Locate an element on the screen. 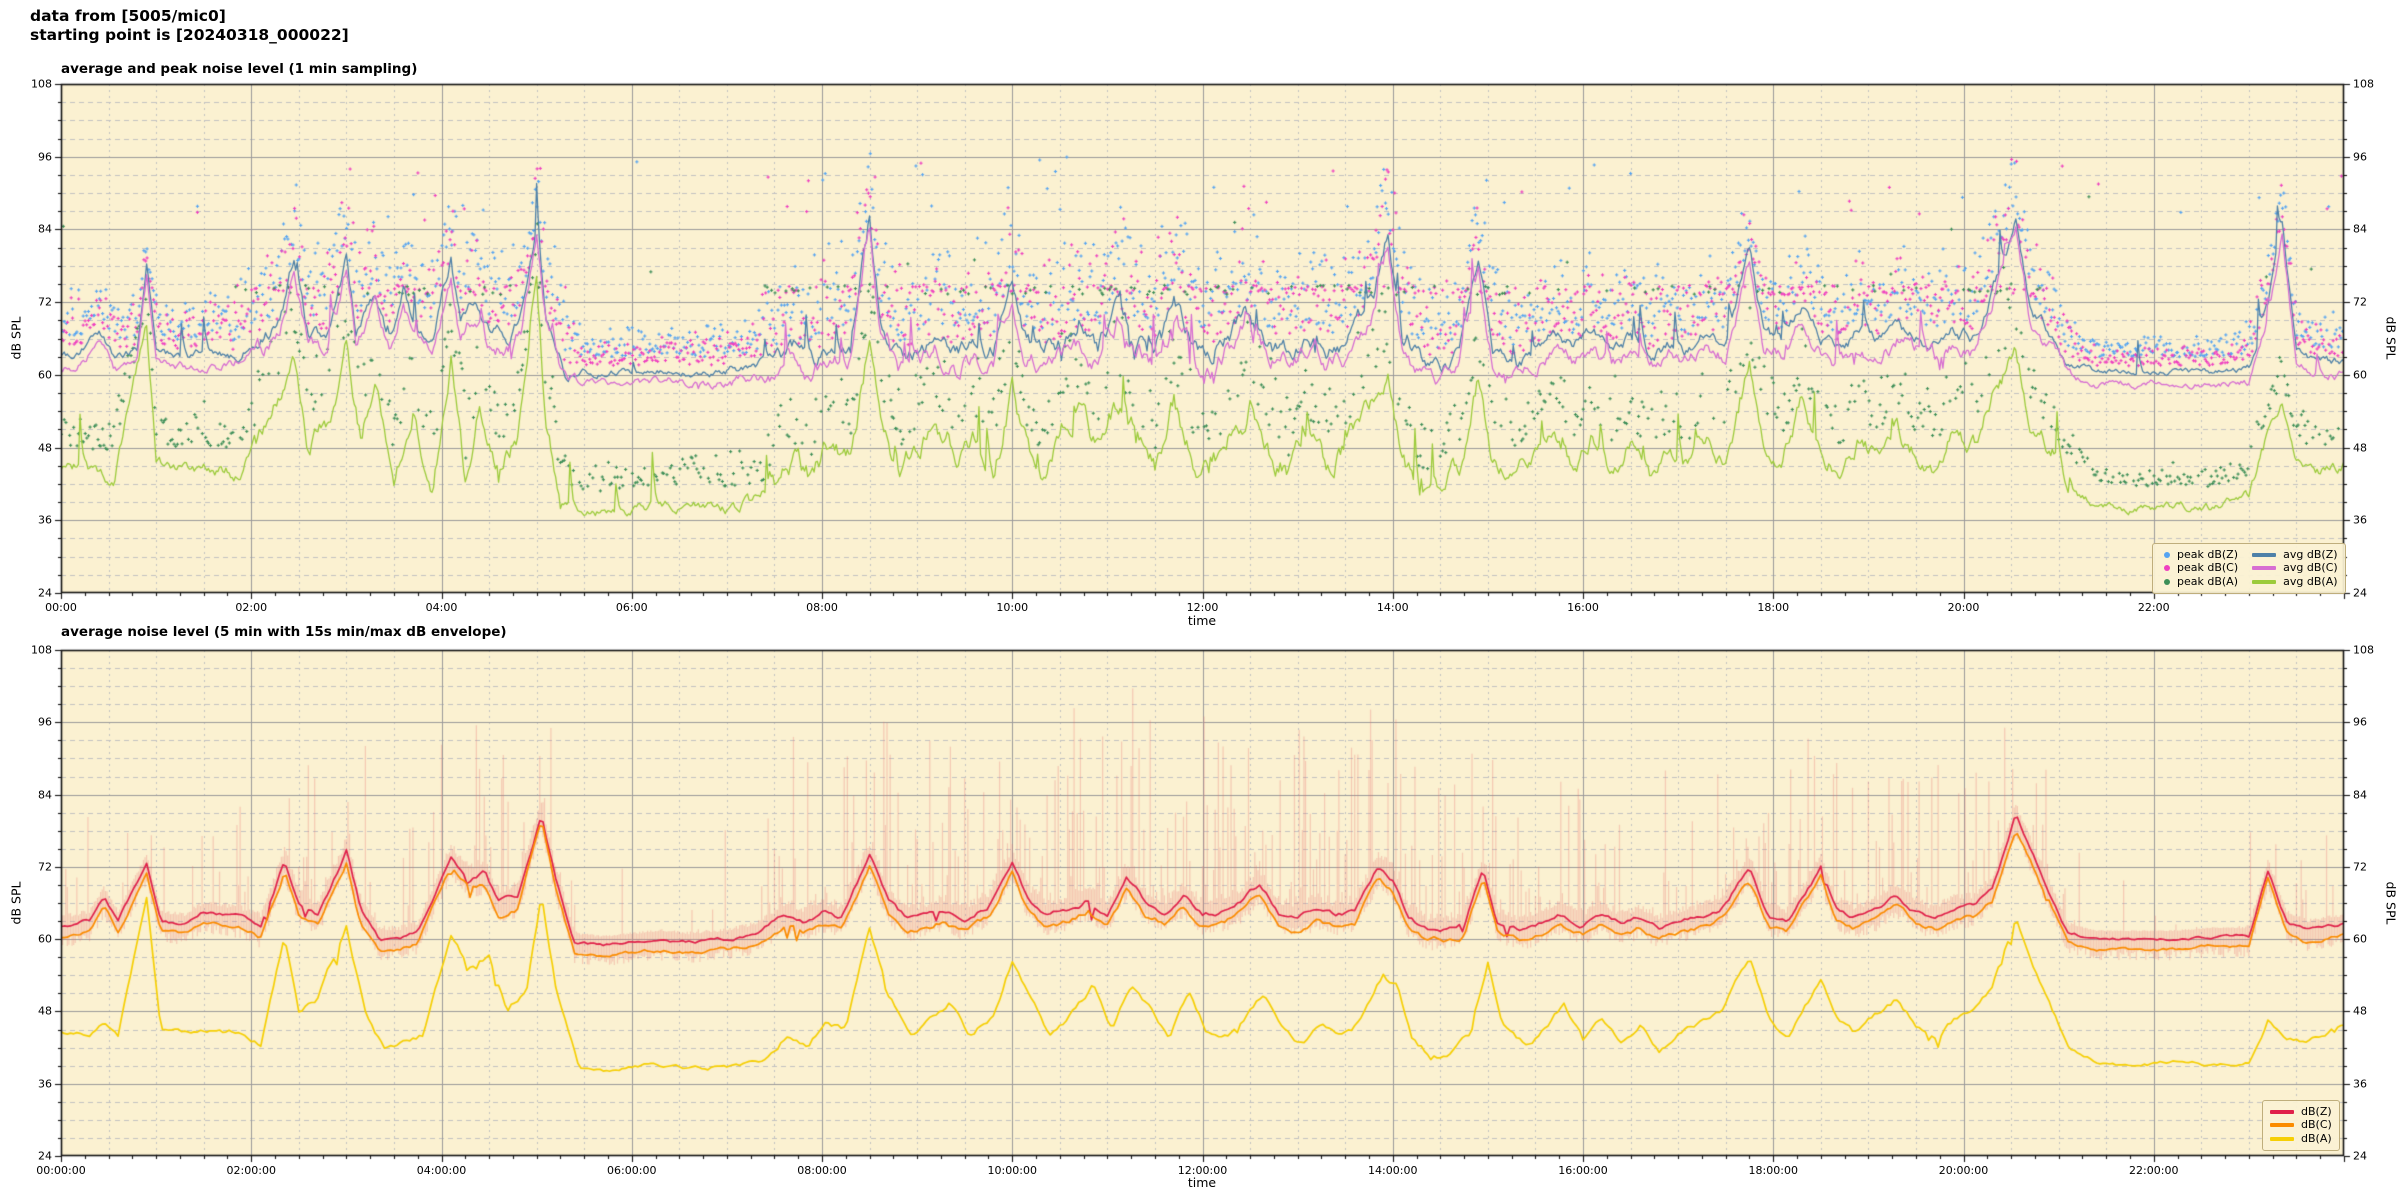 Image resolution: width=2400 pixels, height=1200 pixels. legend-item-avg-db-a-: avg dB(A) is located at coordinates (2295, 582).